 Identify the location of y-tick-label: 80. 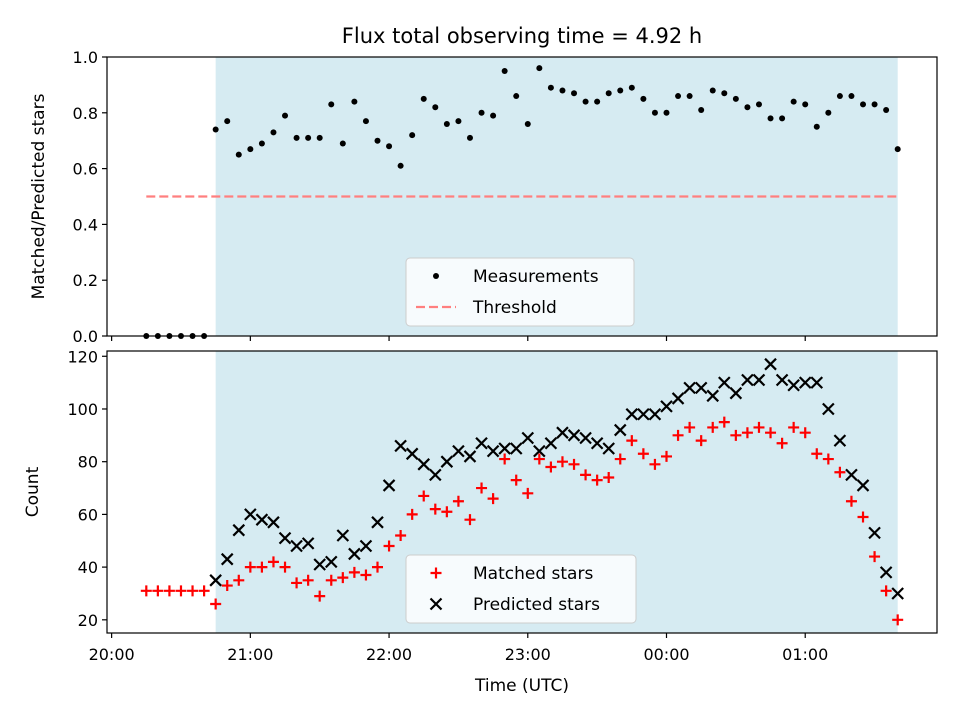
(88, 462).